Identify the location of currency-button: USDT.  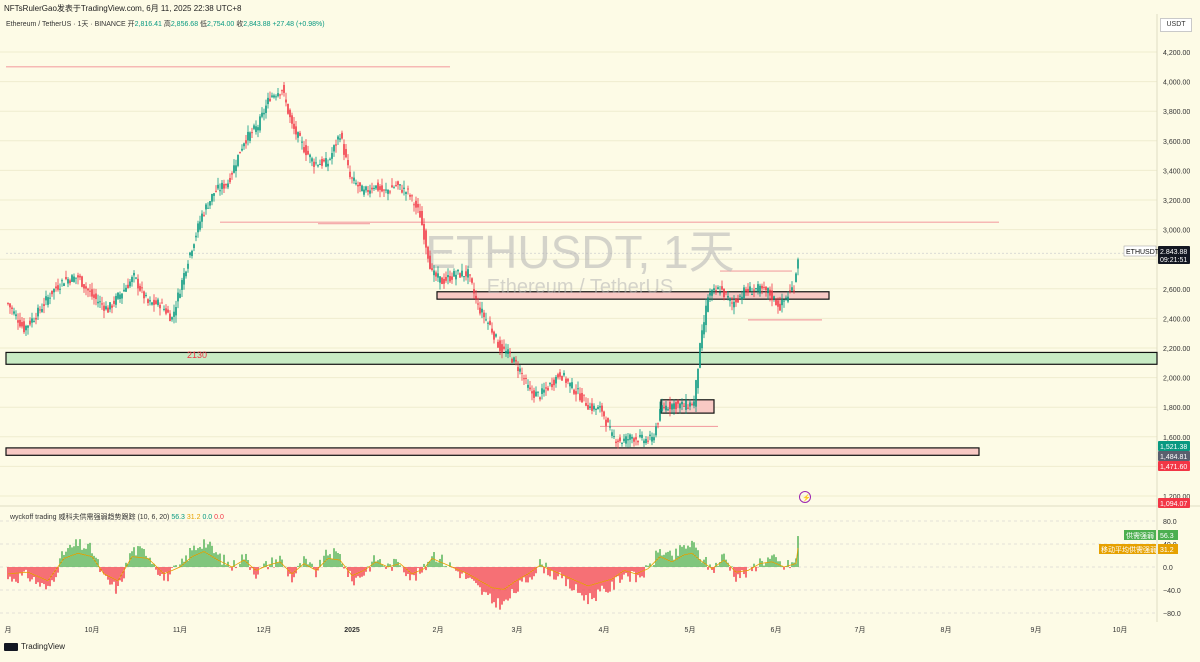
(1176, 25).